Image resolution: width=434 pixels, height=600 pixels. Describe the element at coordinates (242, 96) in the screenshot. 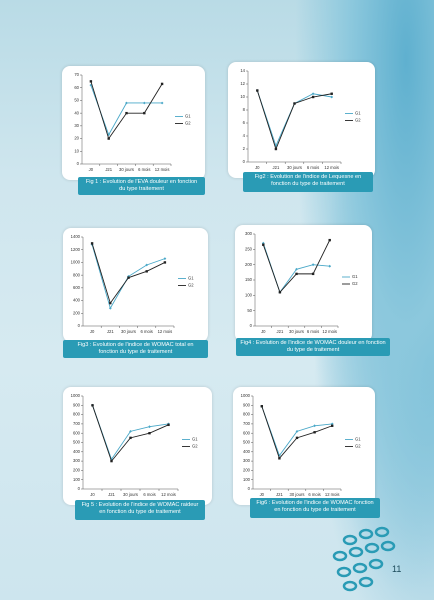

I see `y-tick-label: 10` at that location.